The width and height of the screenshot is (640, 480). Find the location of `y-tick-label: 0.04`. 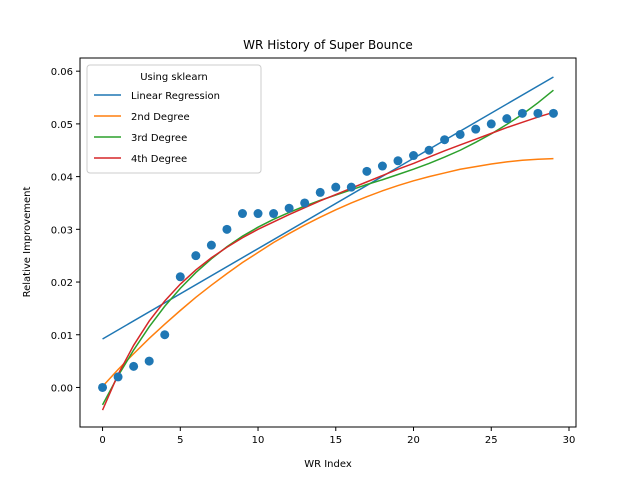

y-tick-label: 0.04 is located at coordinates (62, 178).